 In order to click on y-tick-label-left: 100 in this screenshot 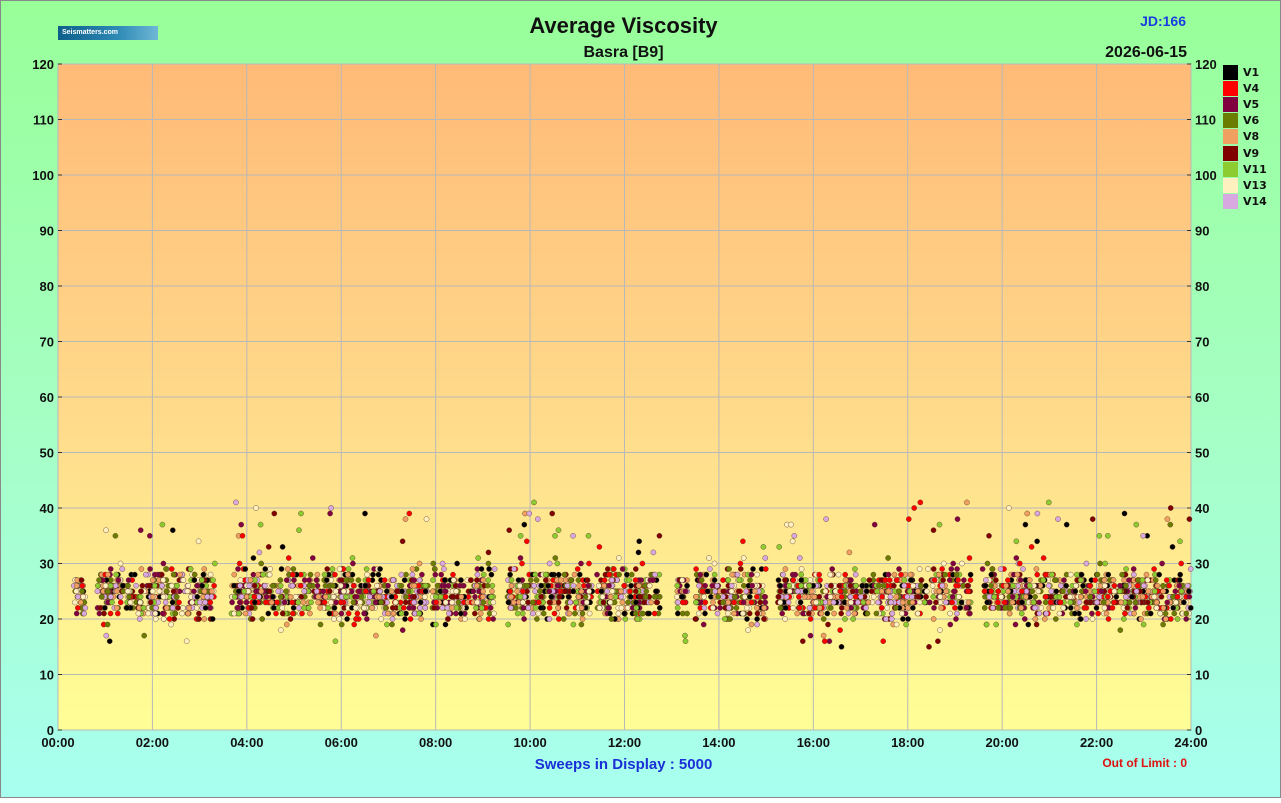, I will do `click(43, 175)`.